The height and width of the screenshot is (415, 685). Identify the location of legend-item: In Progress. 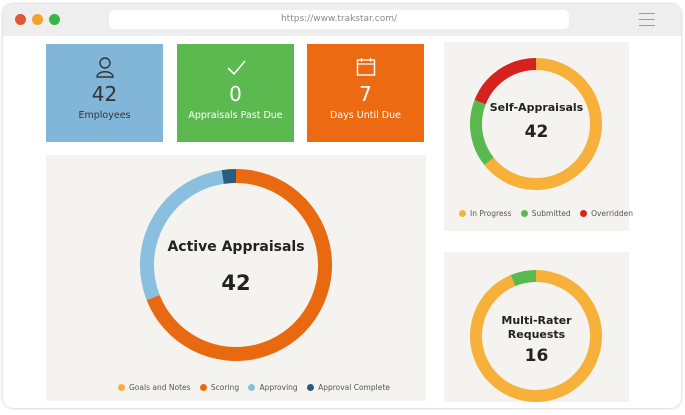
(485, 213).